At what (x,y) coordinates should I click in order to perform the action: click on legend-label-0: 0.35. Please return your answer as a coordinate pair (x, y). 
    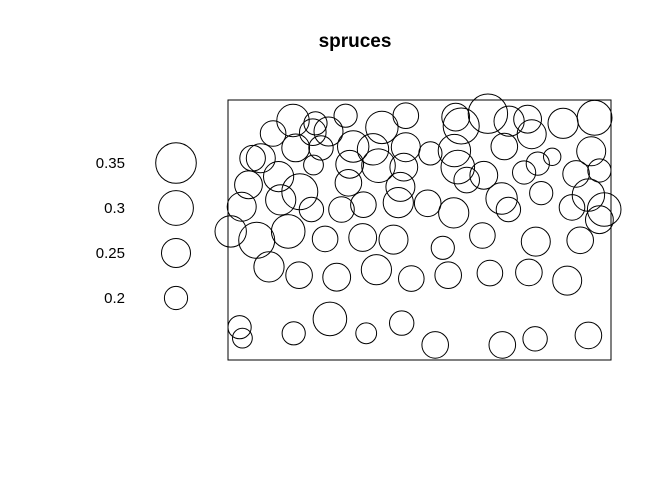
    Looking at the image, I should click on (110, 163).